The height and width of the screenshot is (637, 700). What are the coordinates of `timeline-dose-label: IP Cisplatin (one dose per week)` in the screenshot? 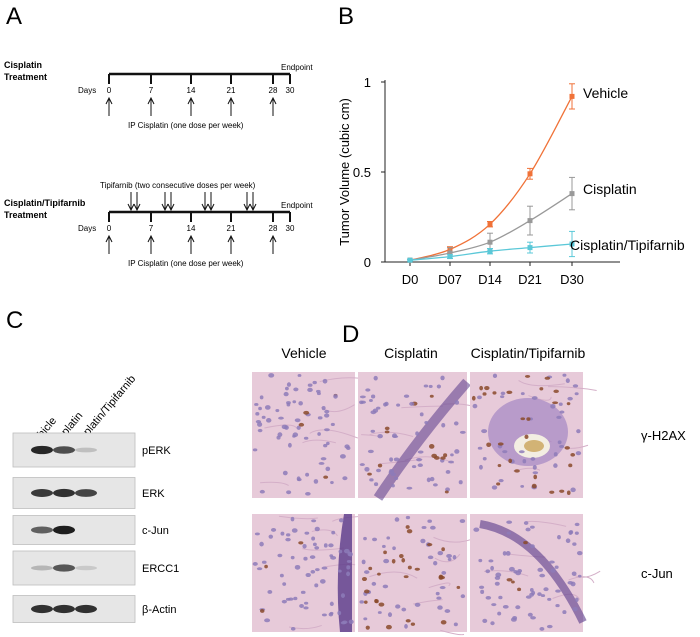 It's located at (186, 125).